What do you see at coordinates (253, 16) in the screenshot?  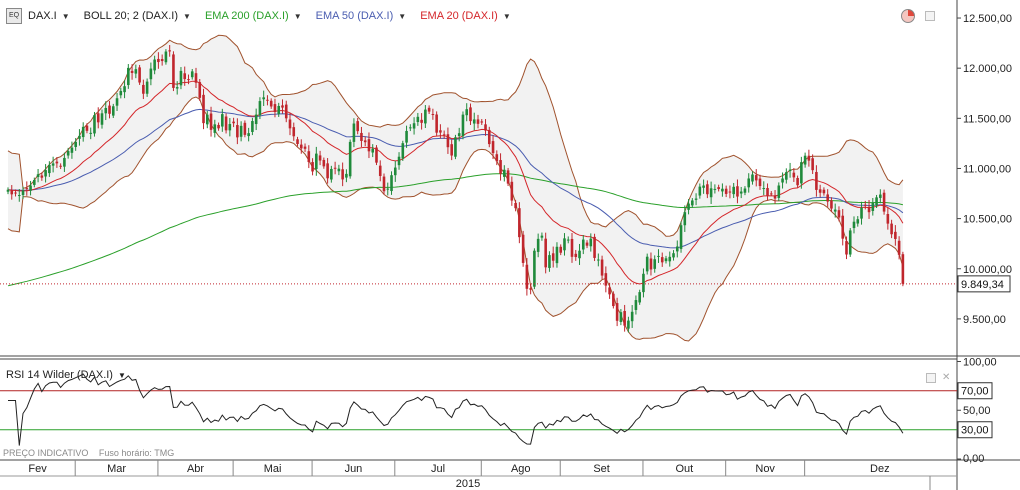 I see `legend-ema200: EMA 200 (DAX.I) ▼` at bounding box center [253, 16].